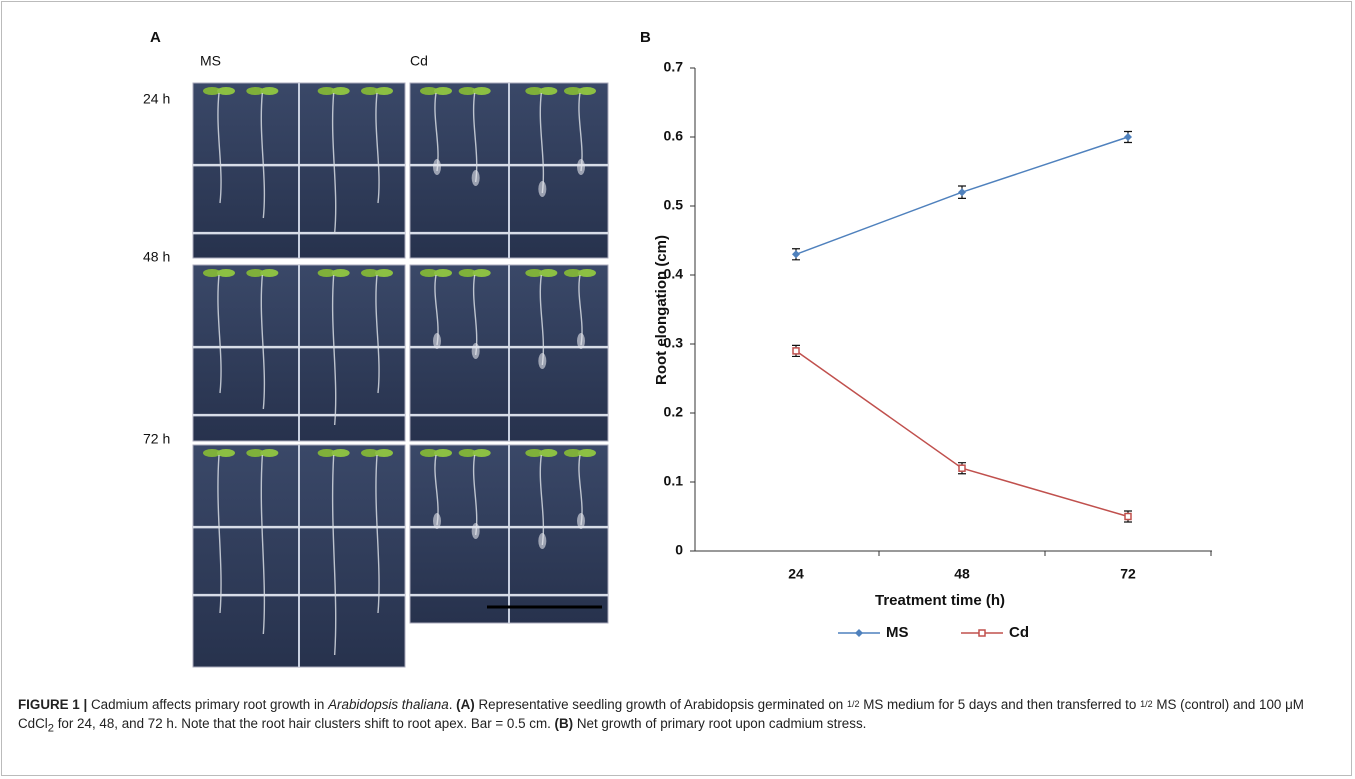 This screenshot has height=779, width=1355. I want to click on row-label: 72 h, so click(156, 439).